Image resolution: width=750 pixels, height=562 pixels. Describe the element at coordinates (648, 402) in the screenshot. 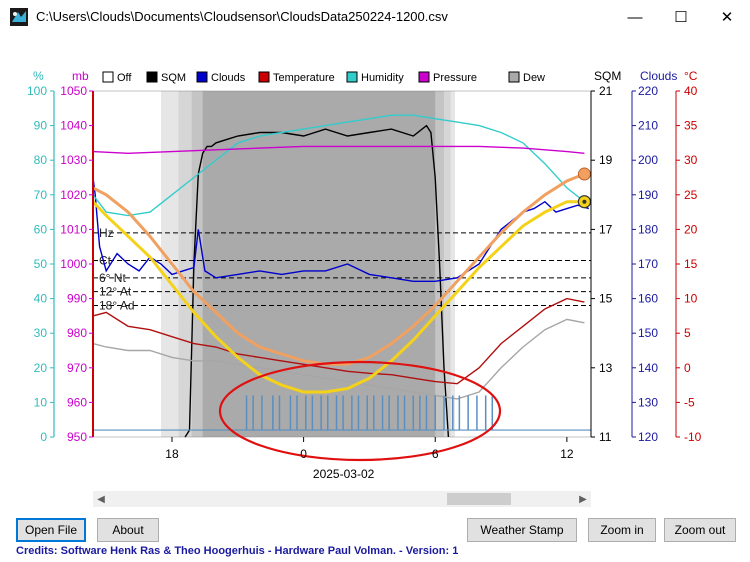

I see `clouds-tick-label: 130` at that location.